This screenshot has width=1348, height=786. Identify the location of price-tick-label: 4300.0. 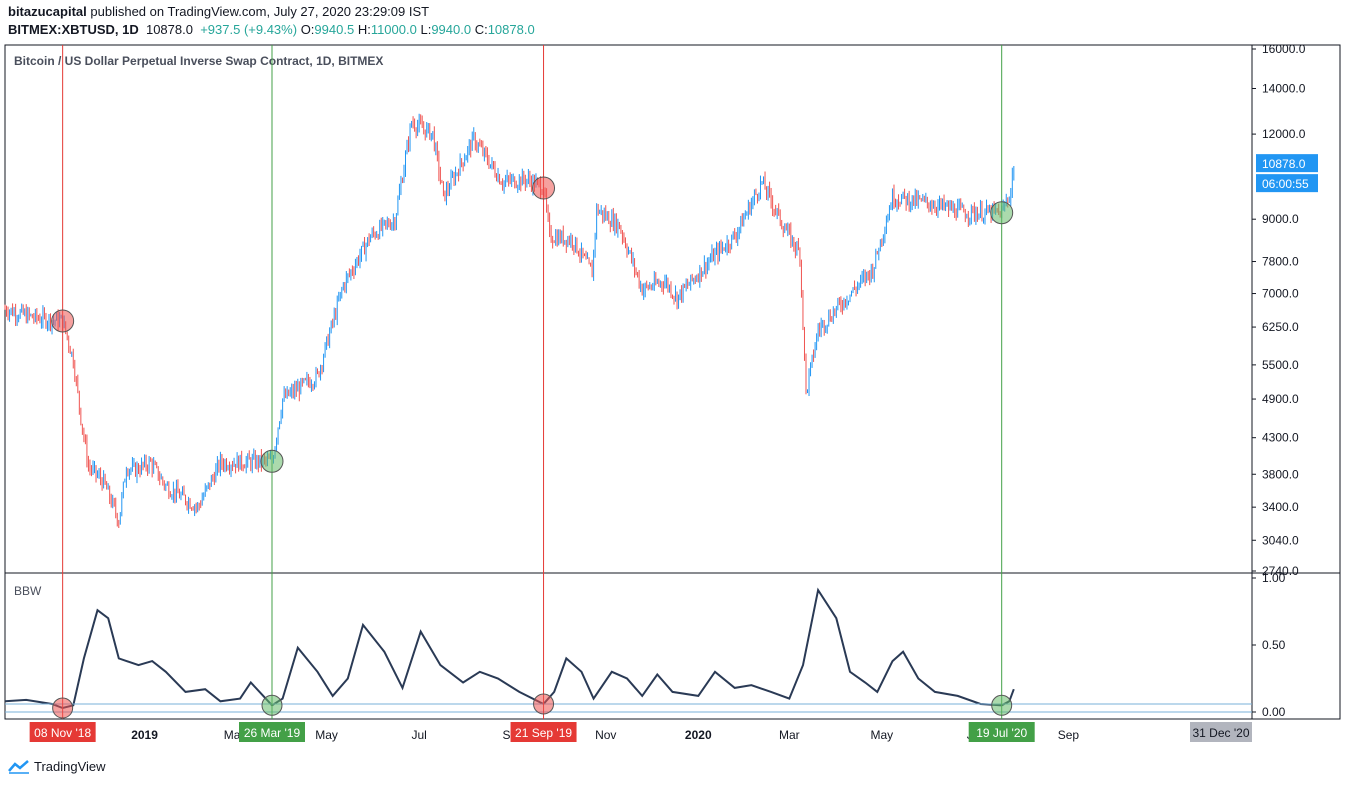
(1280, 438).